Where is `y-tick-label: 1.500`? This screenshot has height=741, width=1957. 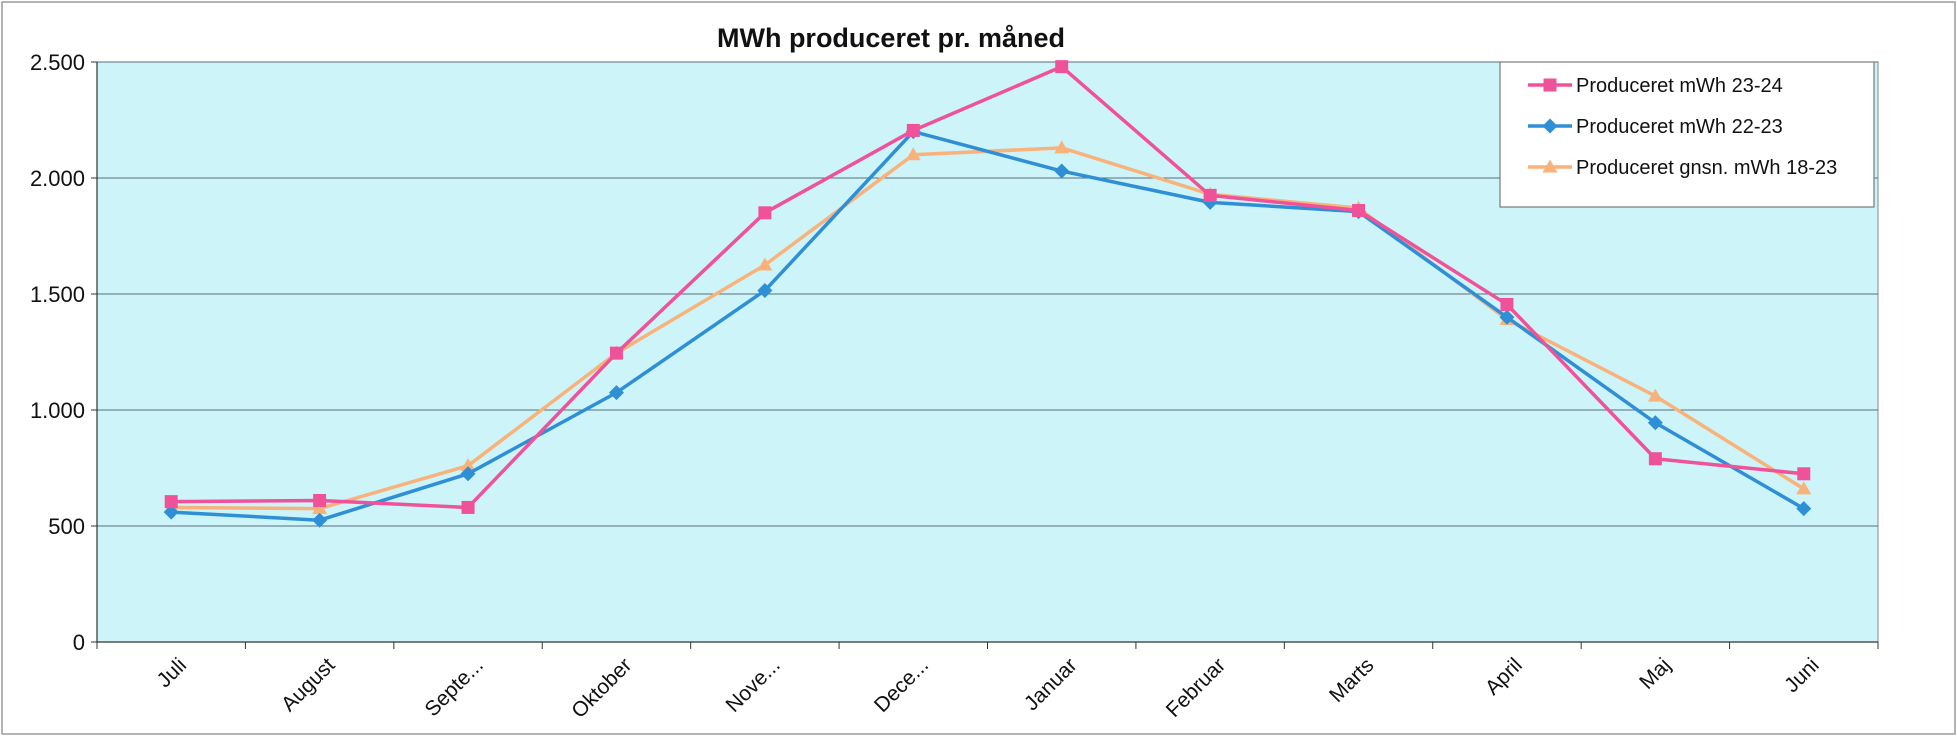 y-tick-label: 1.500 is located at coordinates (57, 294).